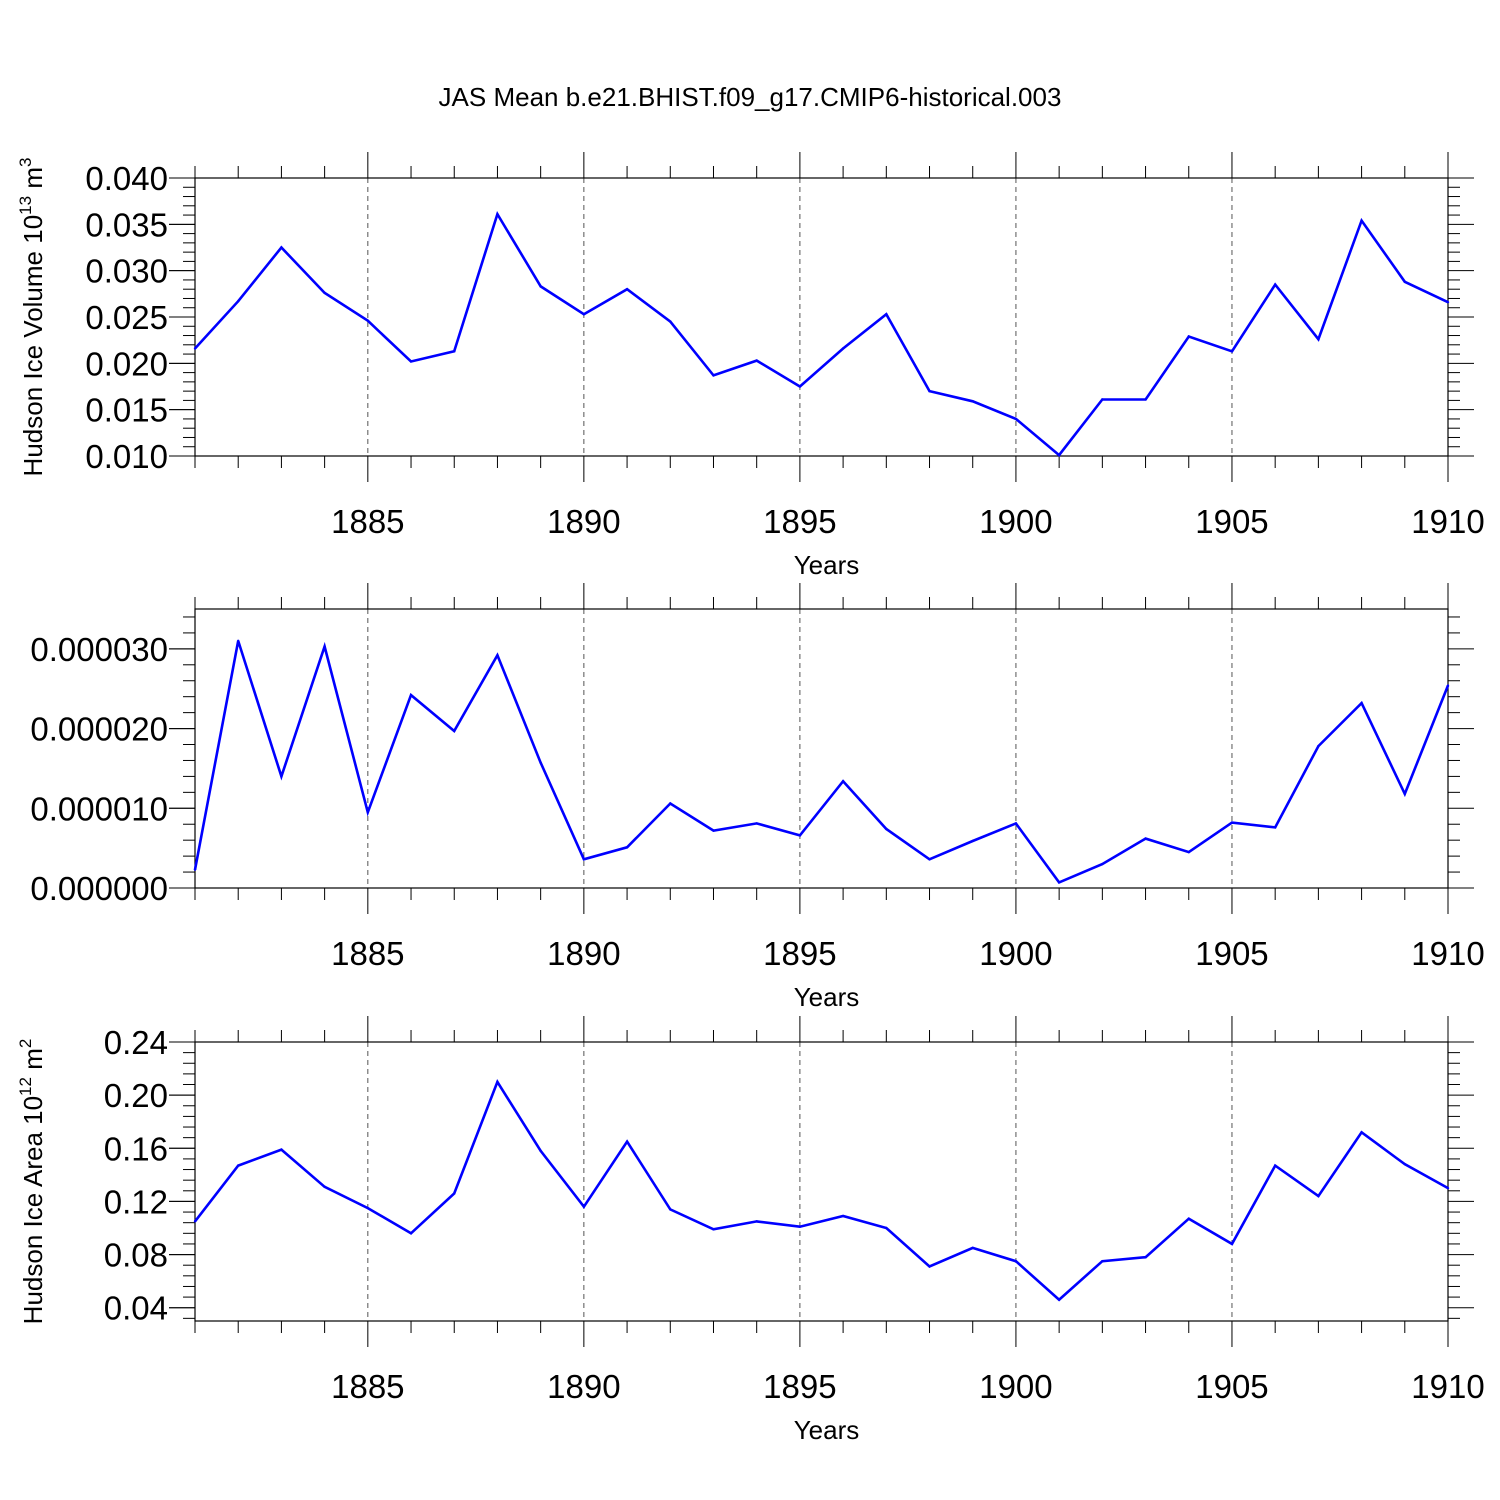 This screenshot has height=1500, width=1500. Describe the element at coordinates (827, 1430) in the screenshot. I see `x-axis-title: Years` at that location.